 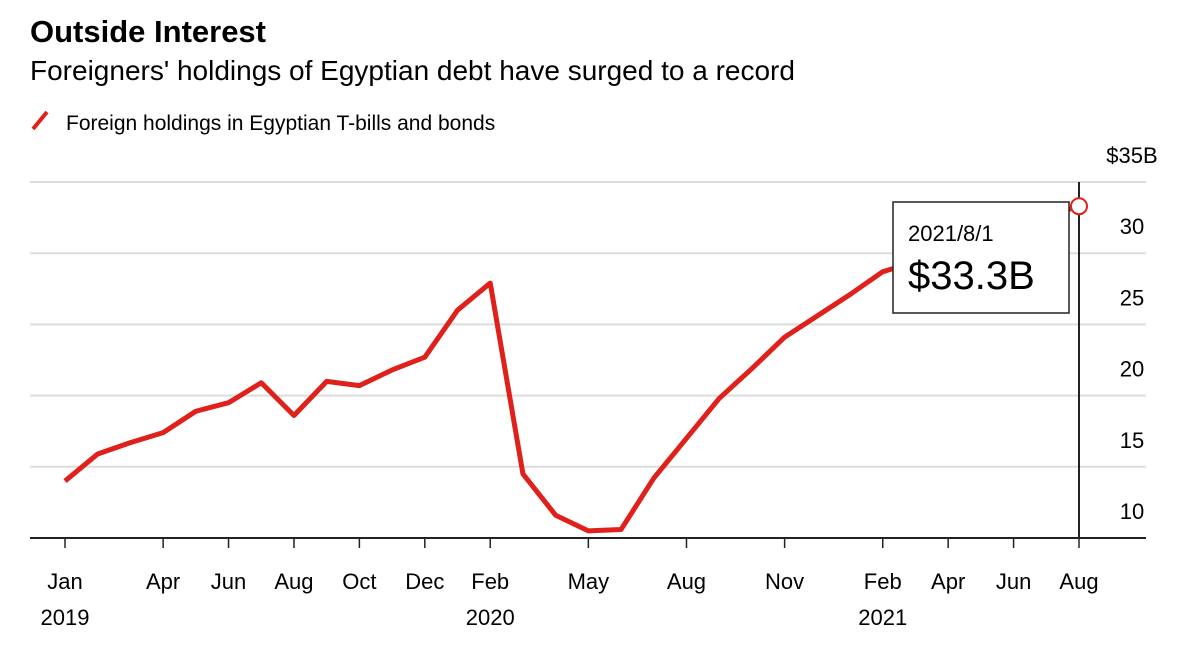 I want to click on x-tick-label: Oct, so click(x=359, y=581).